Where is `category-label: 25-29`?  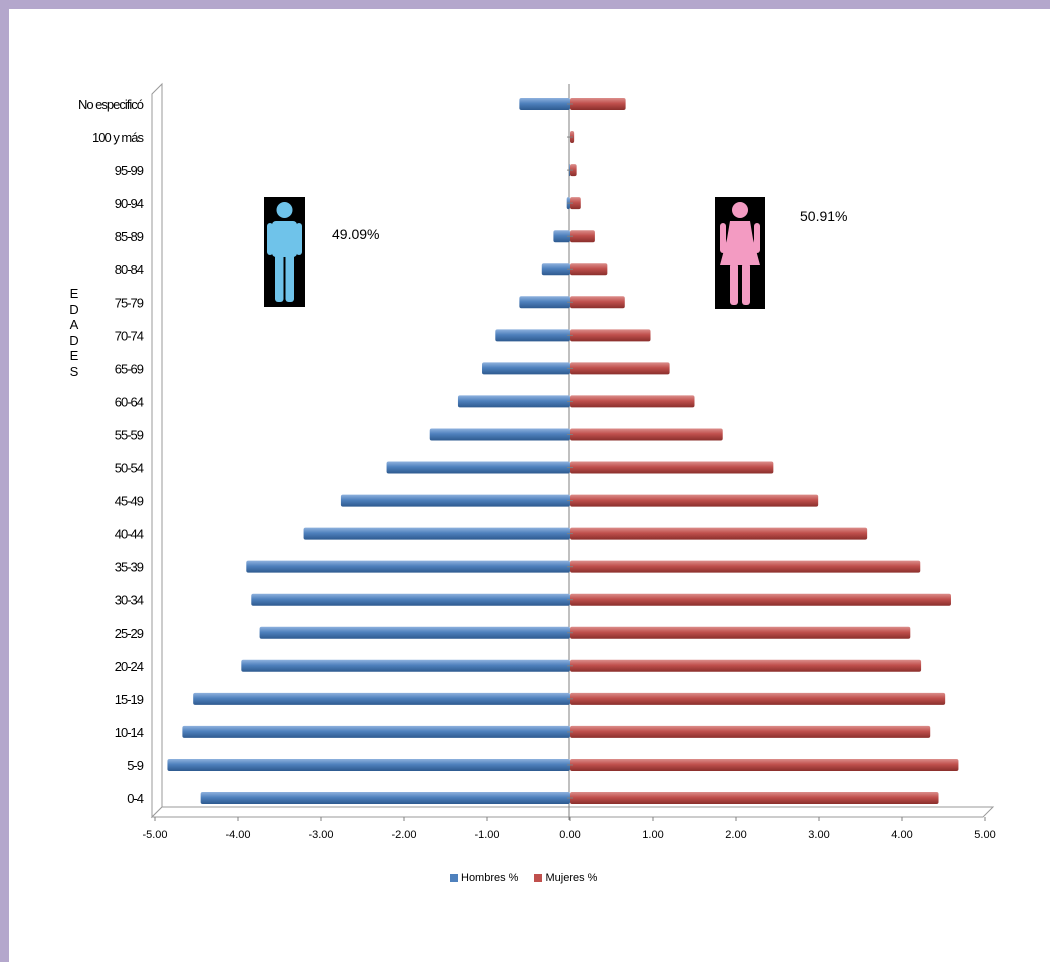
category-label: 25-29 is located at coordinates (129, 633).